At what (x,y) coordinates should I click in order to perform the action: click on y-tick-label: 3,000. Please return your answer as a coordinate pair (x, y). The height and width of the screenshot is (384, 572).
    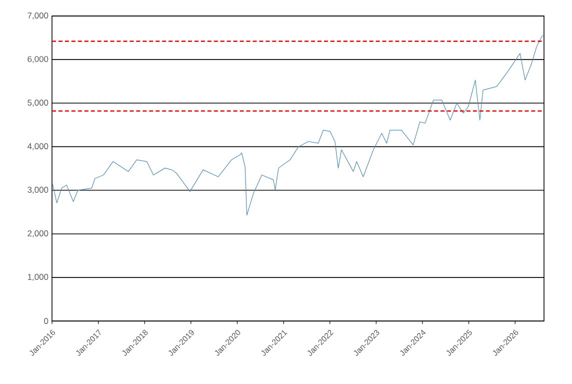
    Looking at the image, I should click on (38, 190).